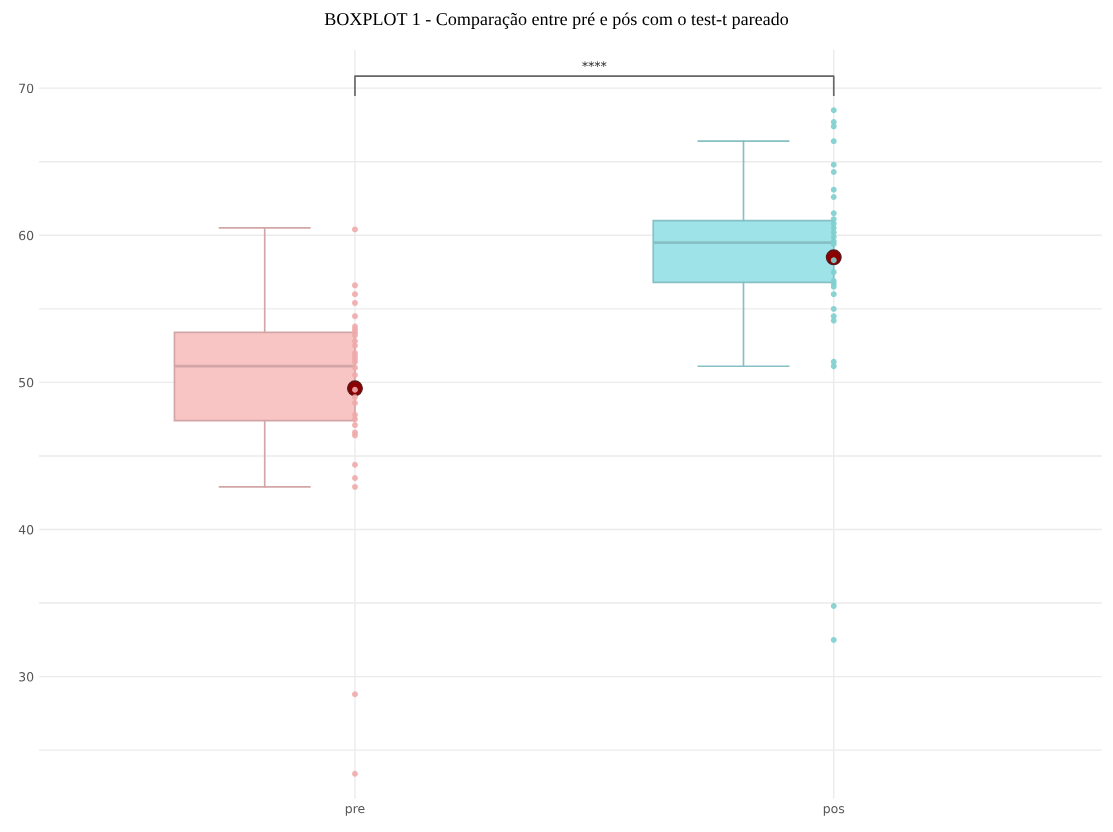 This screenshot has width=1113, height=832. What do you see at coordinates (556, 20) in the screenshot?
I see `chart-title: BOXPLOT 1 - Comparação entre pré e pós com o test-t pareado` at bounding box center [556, 20].